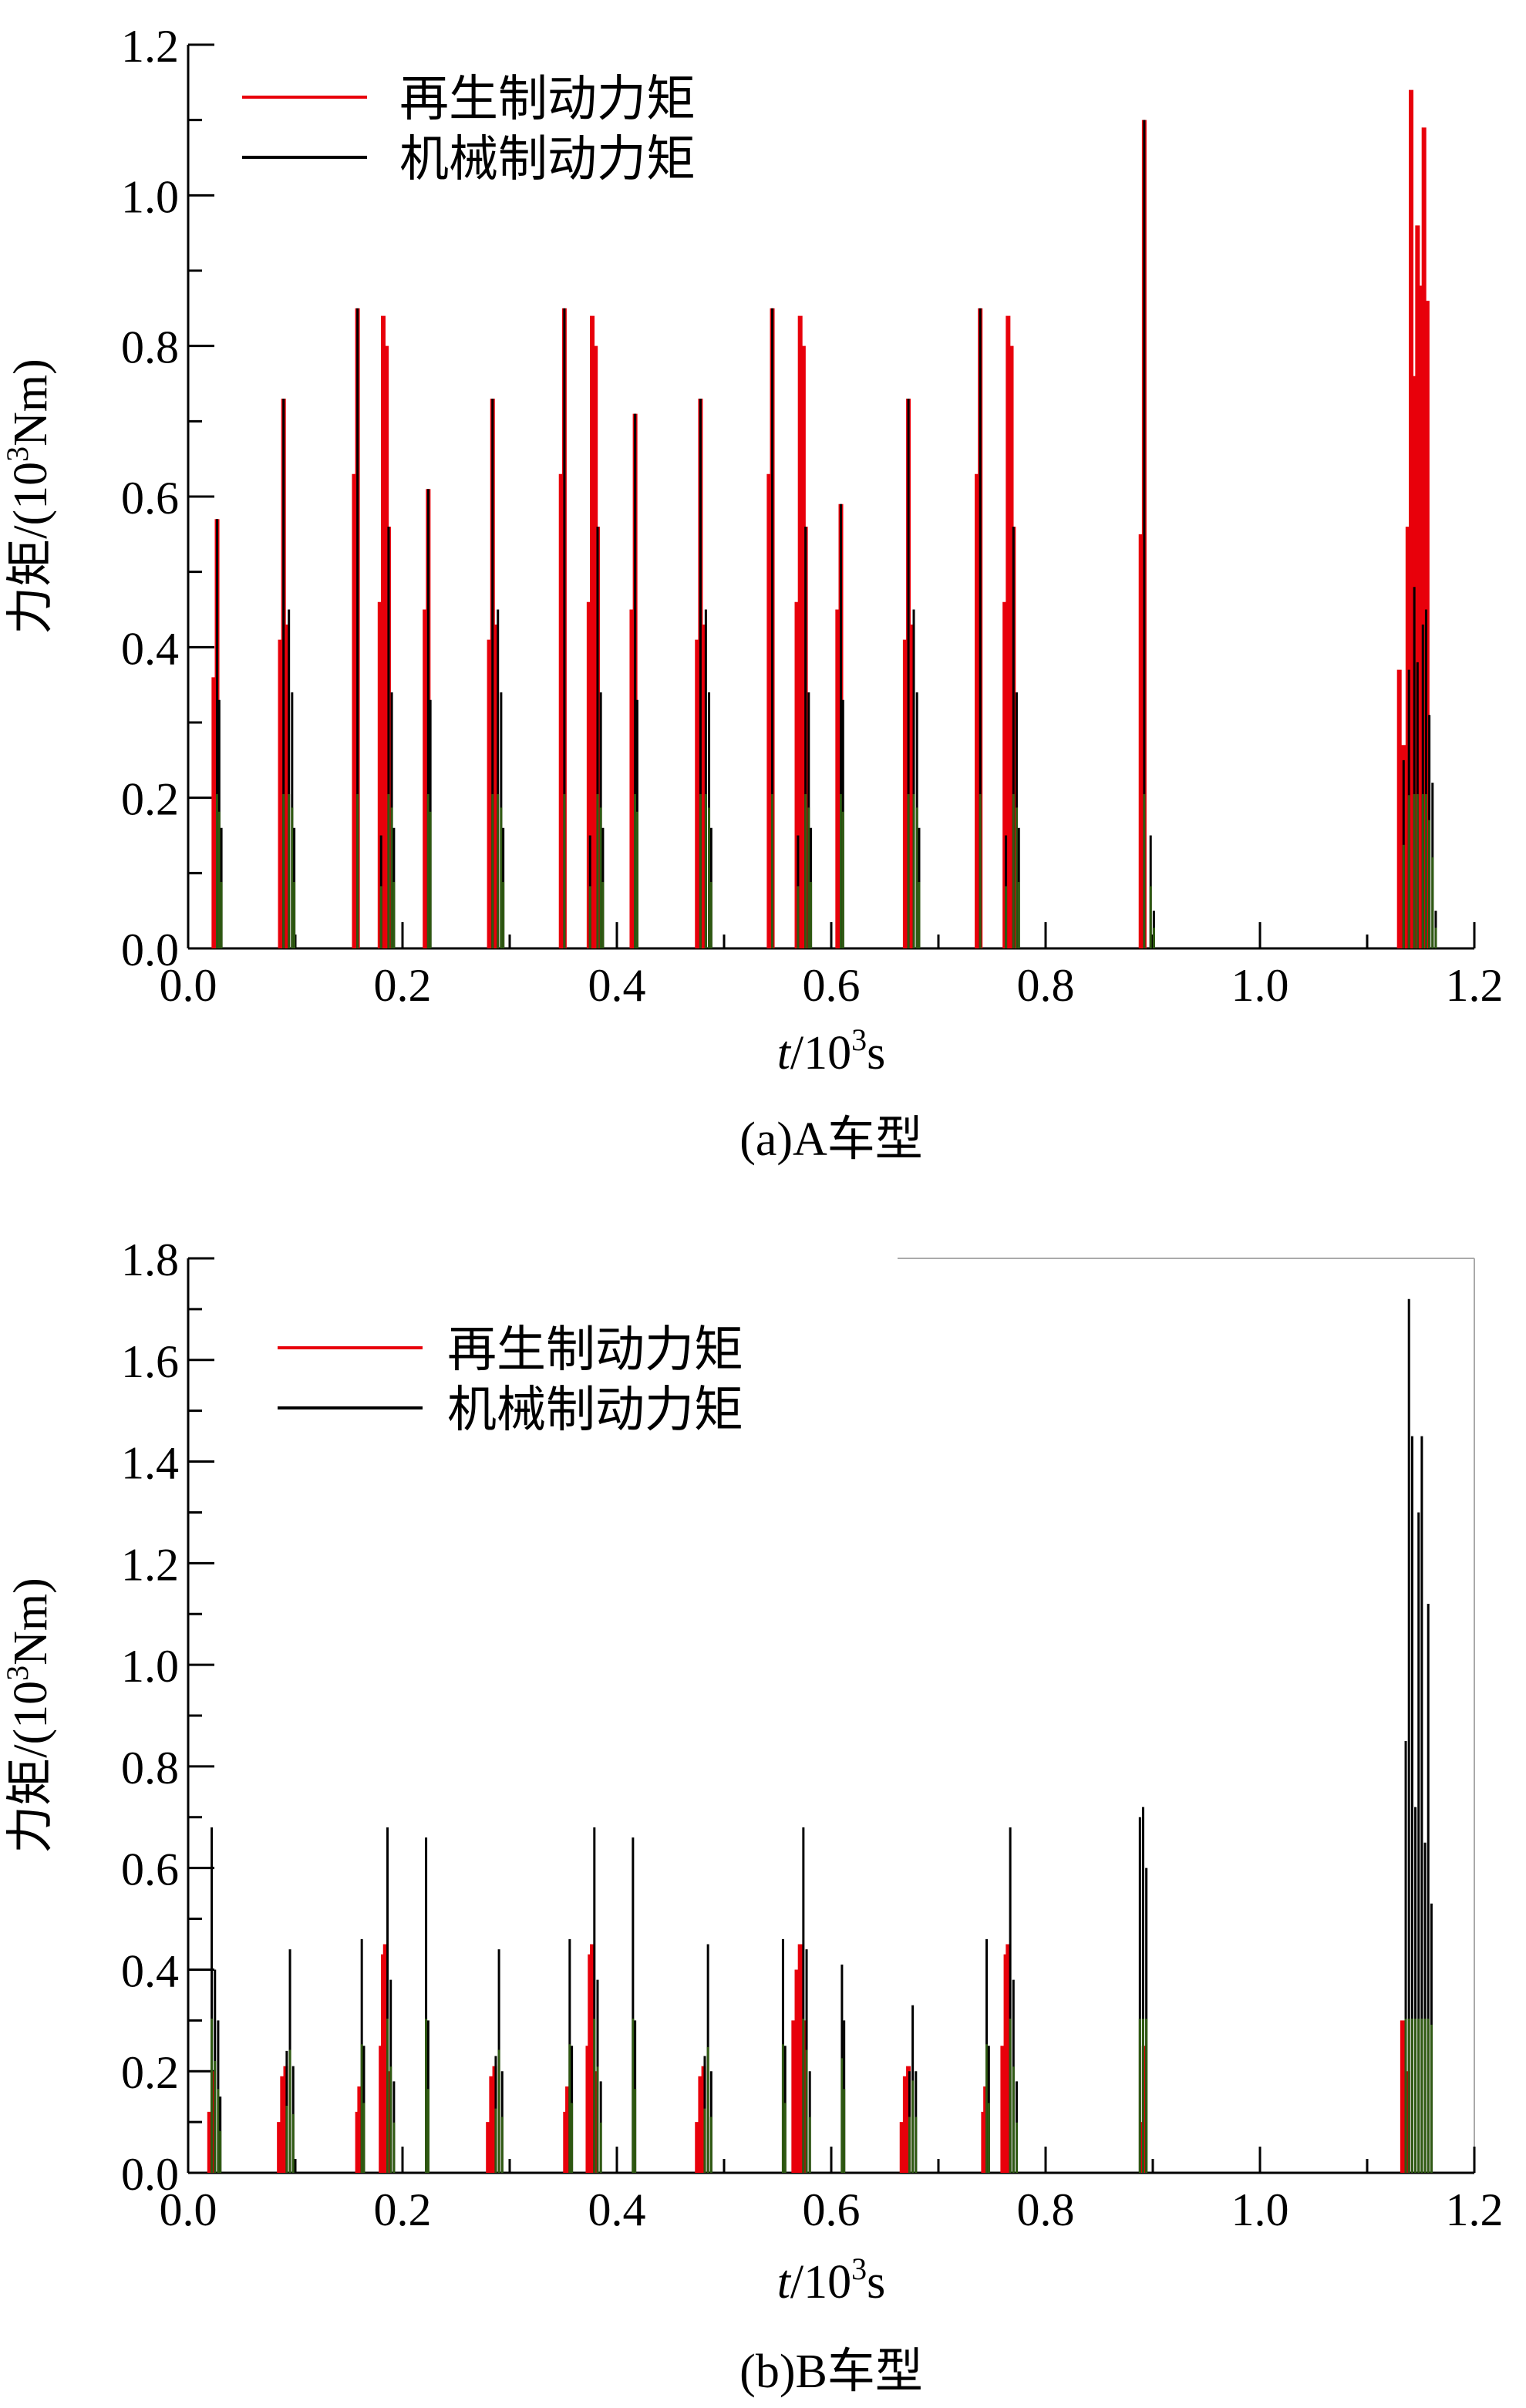 Image resolution: width=1526 pixels, height=2408 pixels. I want to click on panel-a-y-axis-label: 力矩/(103Nm), so click(29, 497).